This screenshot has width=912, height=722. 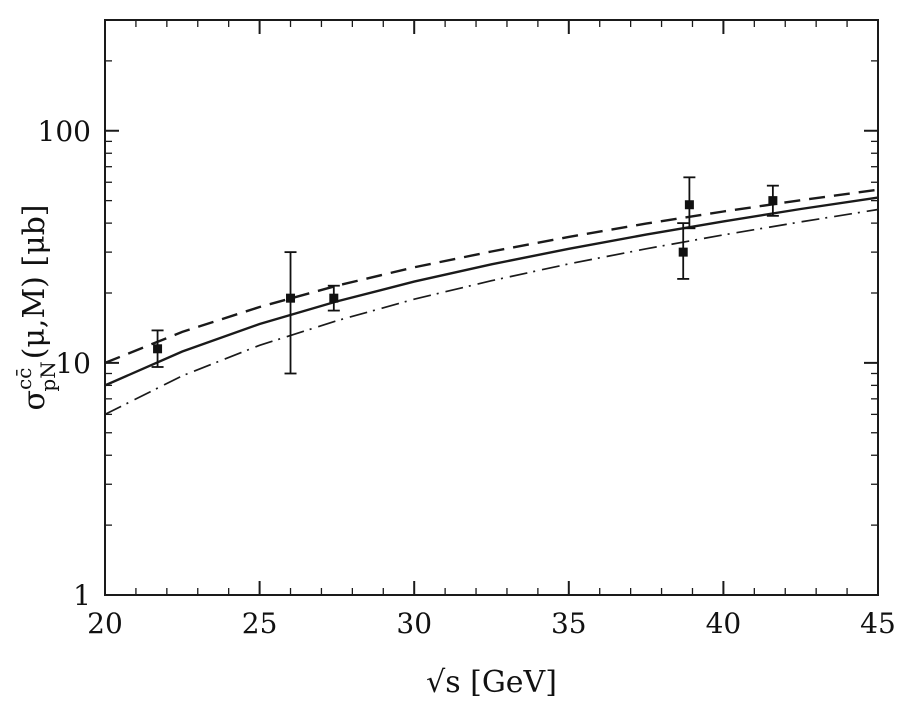 I want to click on x-tick-label: 40, so click(x=724, y=623).